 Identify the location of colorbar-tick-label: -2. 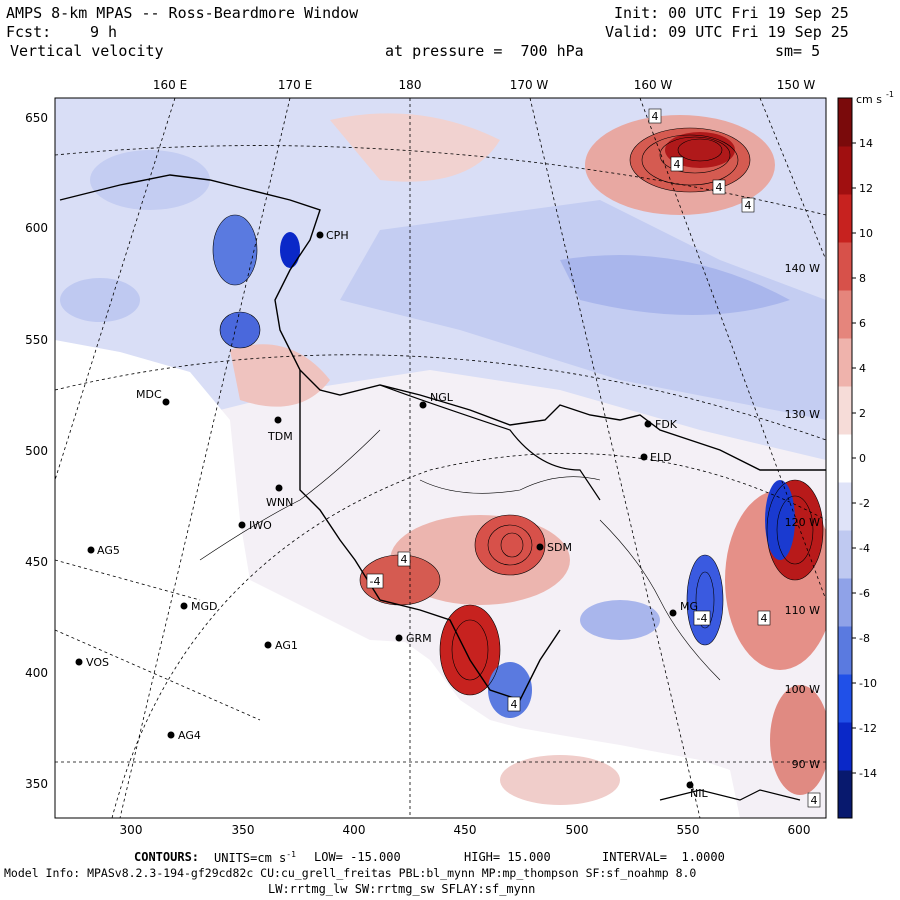
(864, 503).